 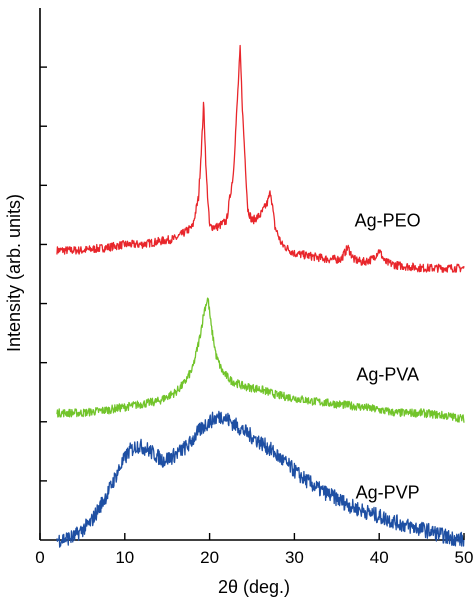 What do you see at coordinates (39, 557) in the screenshot?
I see `x-tick-label: 0` at bounding box center [39, 557].